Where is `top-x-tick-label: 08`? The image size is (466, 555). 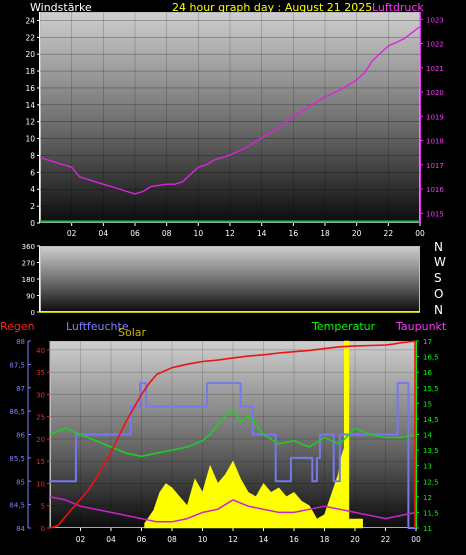
top-x-tick-label: 08 is located at coordinates (167, 233).